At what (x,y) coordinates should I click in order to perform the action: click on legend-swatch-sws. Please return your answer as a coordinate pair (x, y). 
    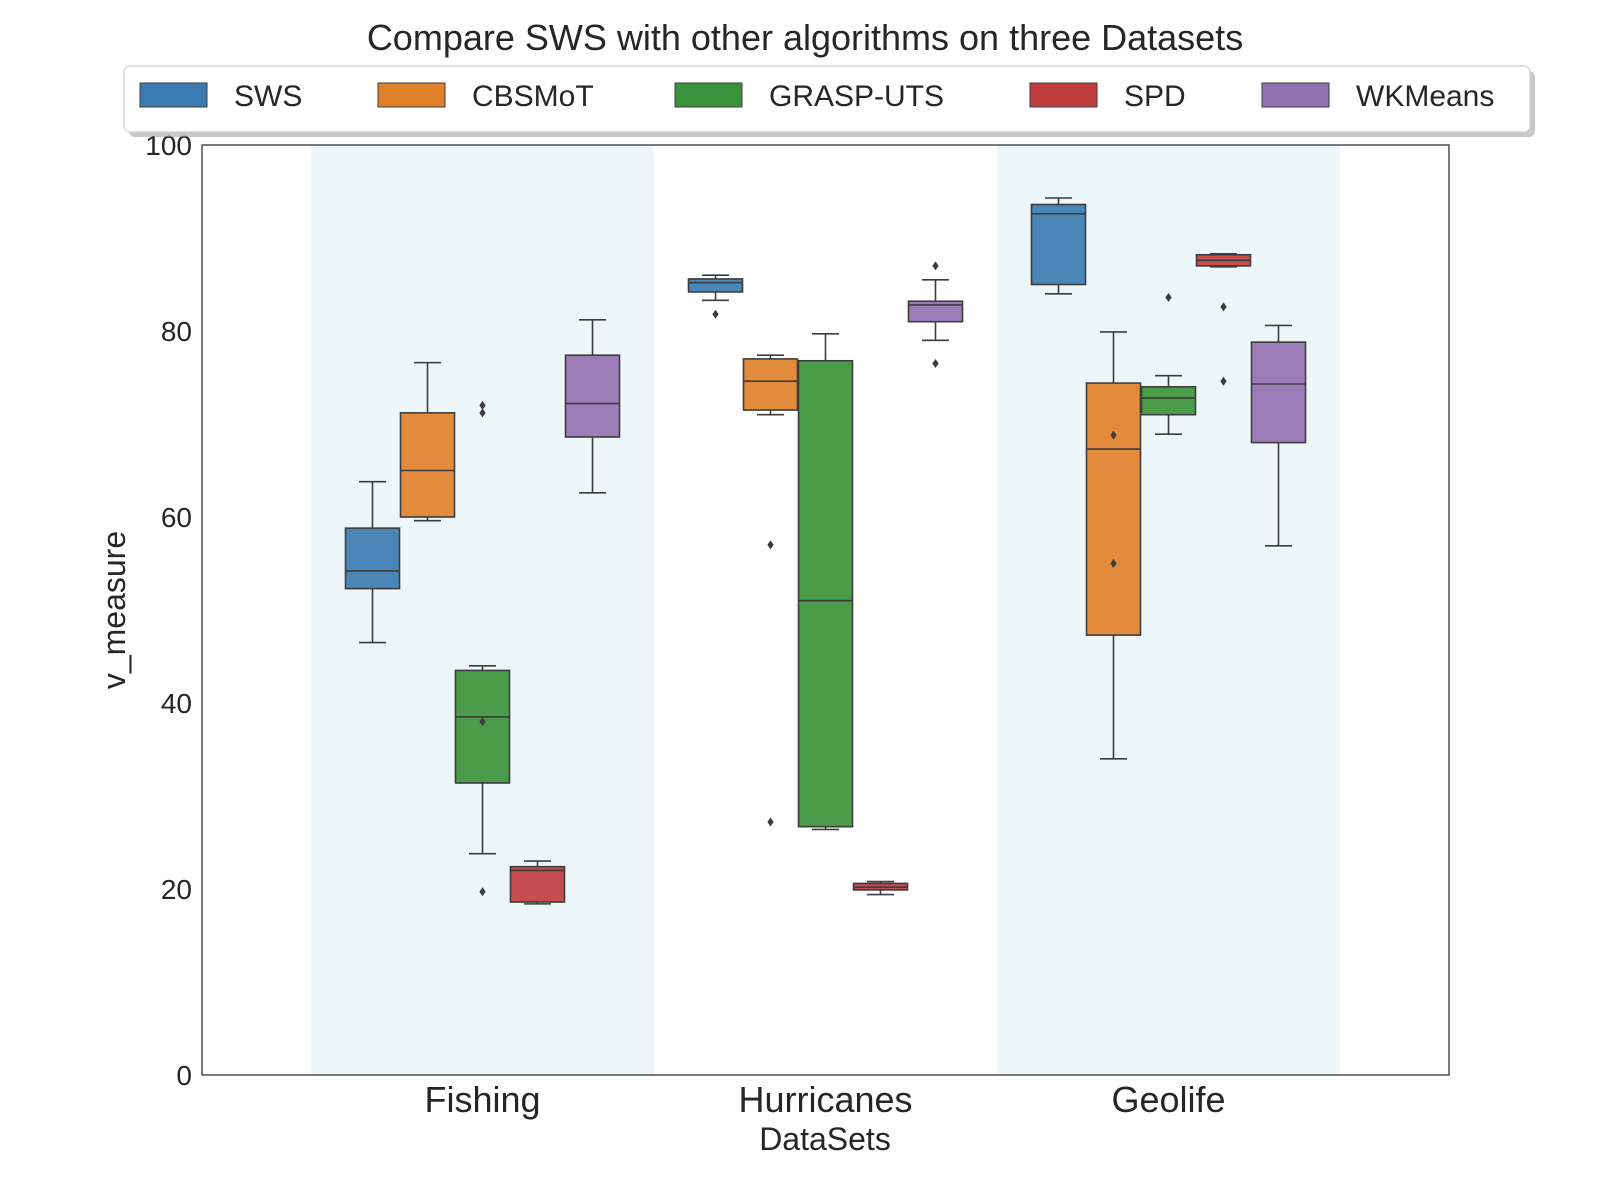
    Looking at the image, I should click on (173, 95).